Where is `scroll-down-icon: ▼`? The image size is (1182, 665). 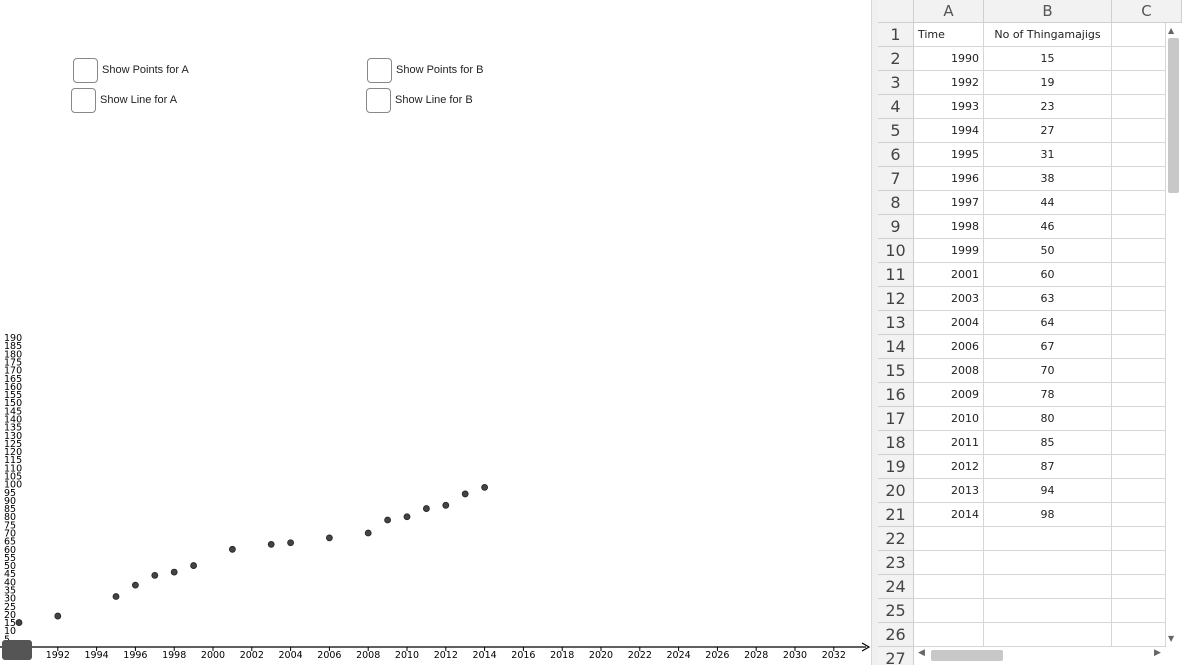
scroll-down-icon: ▼ is located at coordinates (1171, 638).